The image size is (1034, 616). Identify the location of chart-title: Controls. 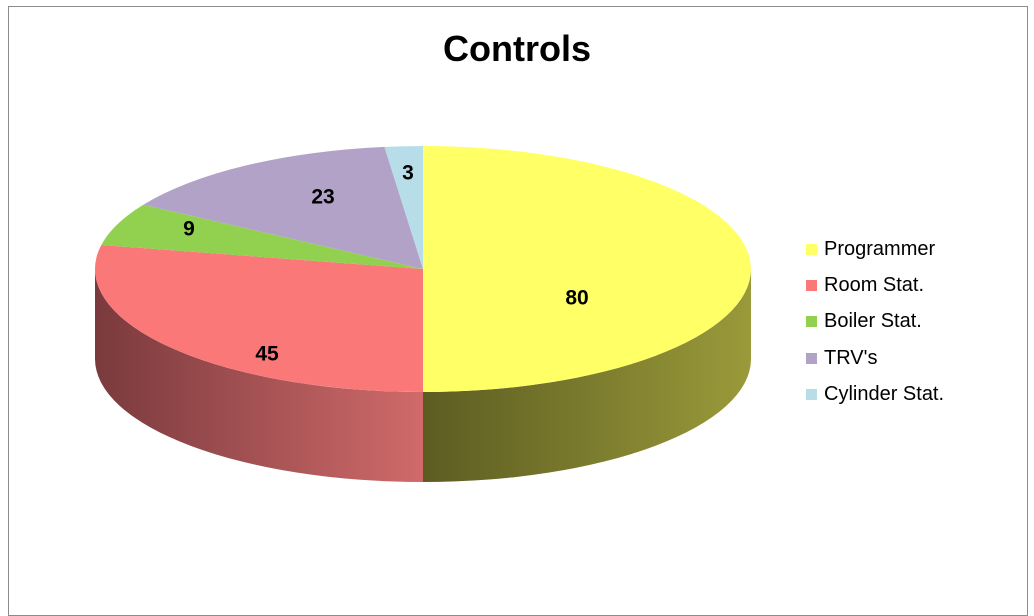
(517, 48).